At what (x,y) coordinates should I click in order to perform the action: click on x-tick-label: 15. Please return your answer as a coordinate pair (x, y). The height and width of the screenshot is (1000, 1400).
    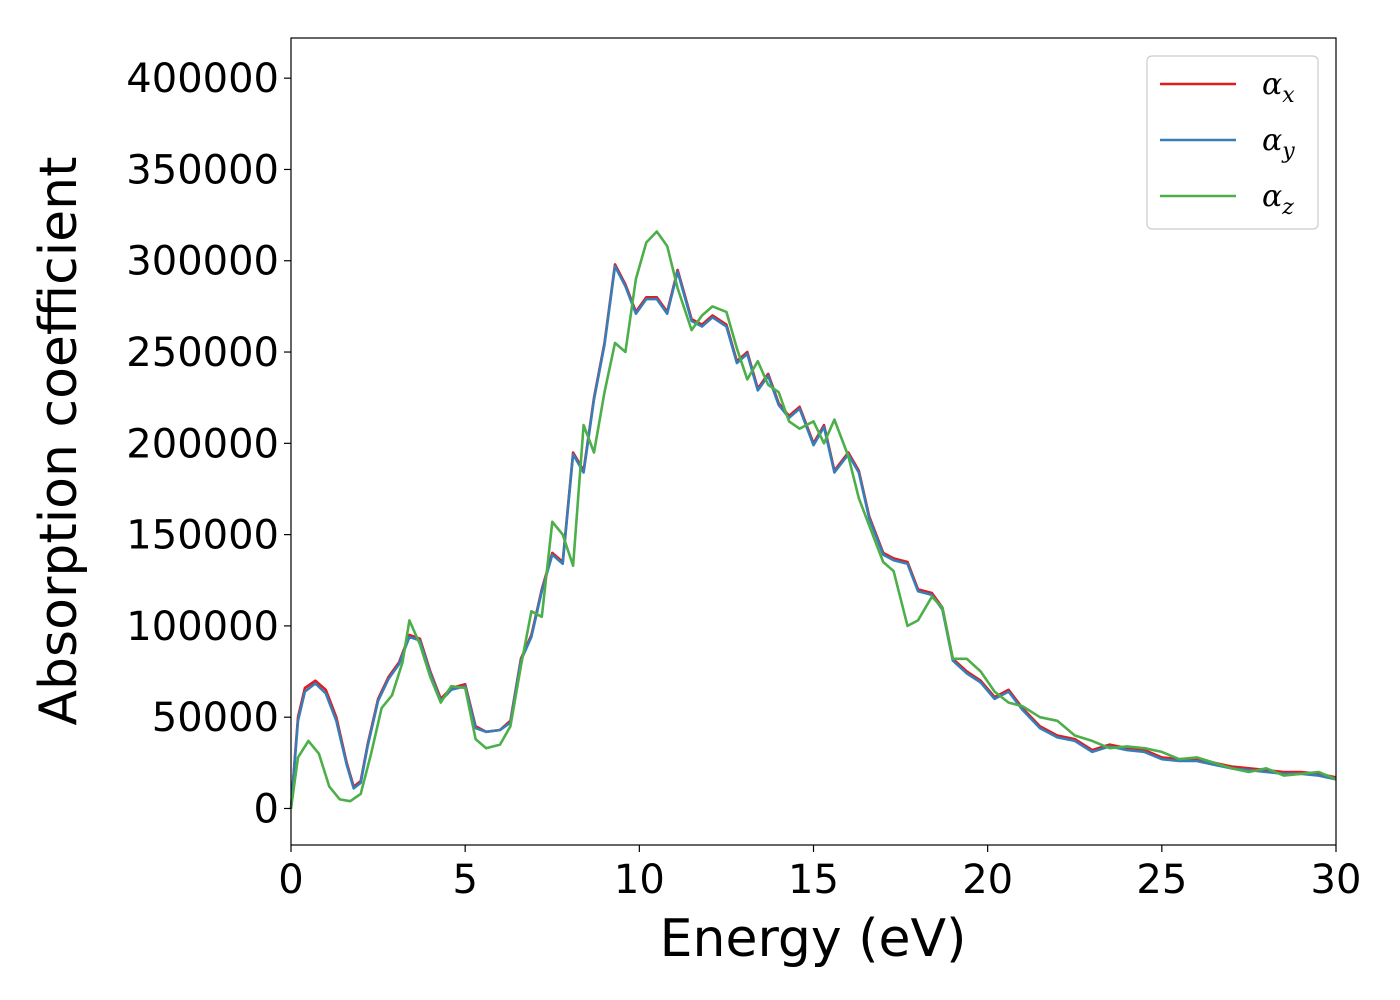
    Looking at the image, I should click on (813, 880).